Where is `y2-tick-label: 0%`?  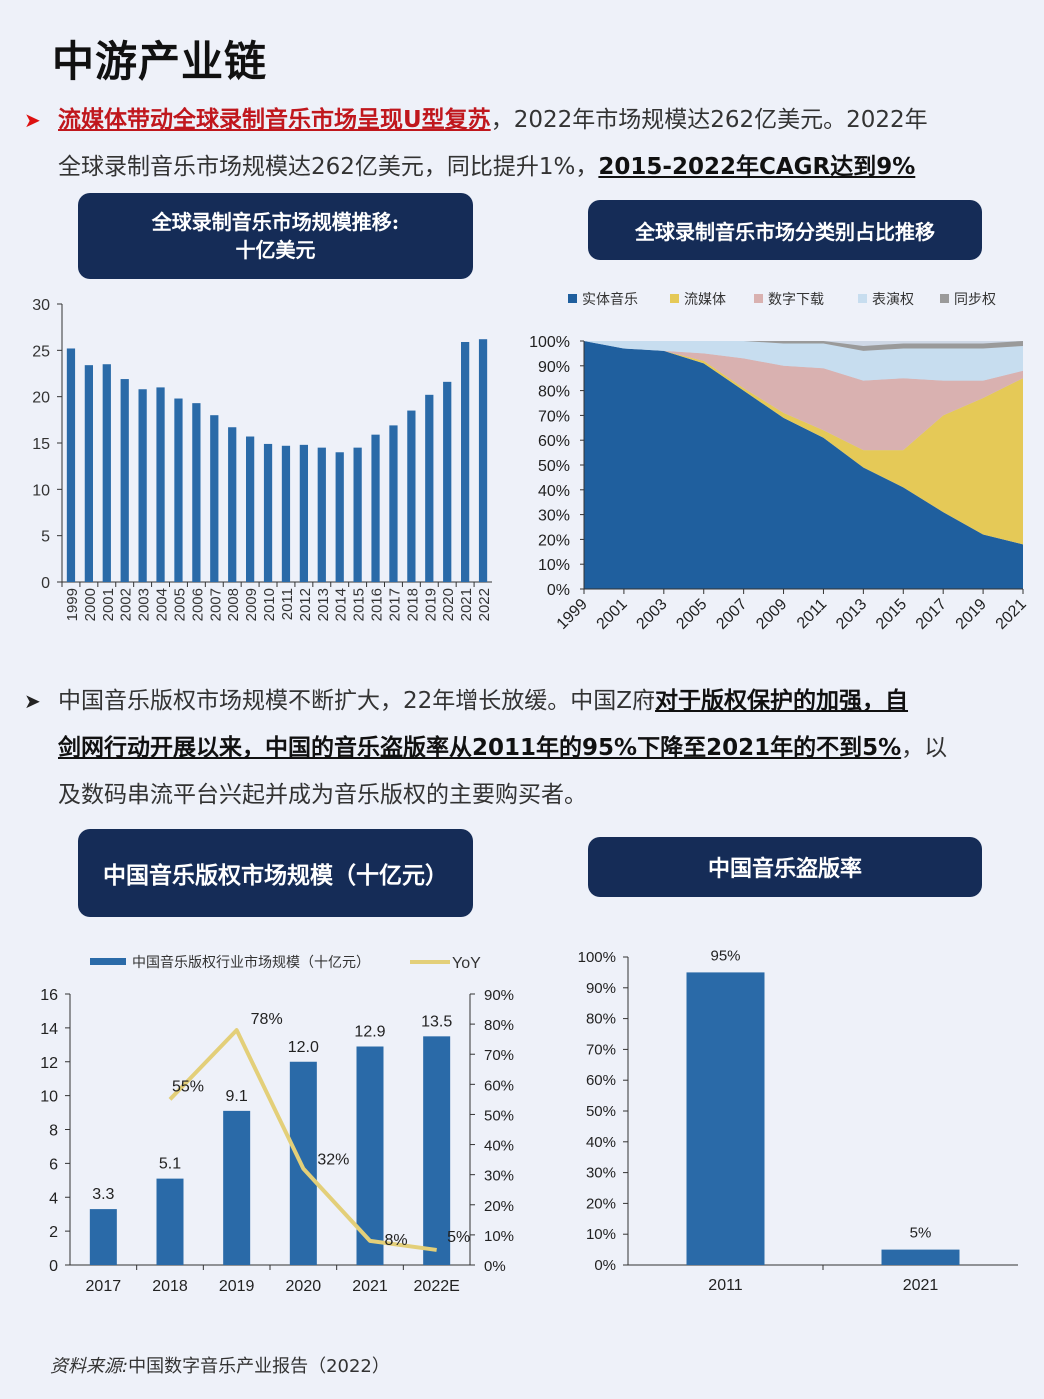
y2-tick-label: 0% is located at coordinates (495, 1266).